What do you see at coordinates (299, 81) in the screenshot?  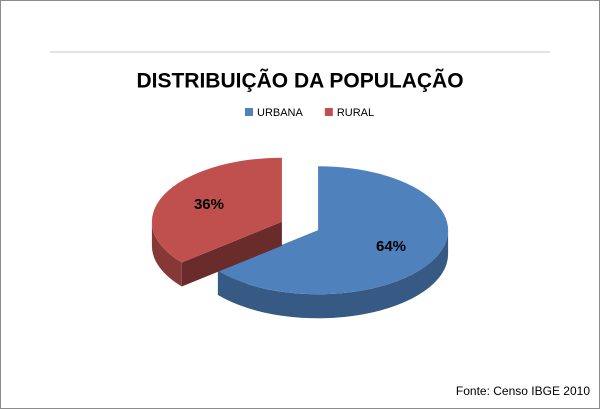 I see `chart-title: DISTRIBUIÇÃO DA POPULAÇÃO` at bounding box center [299, 81].